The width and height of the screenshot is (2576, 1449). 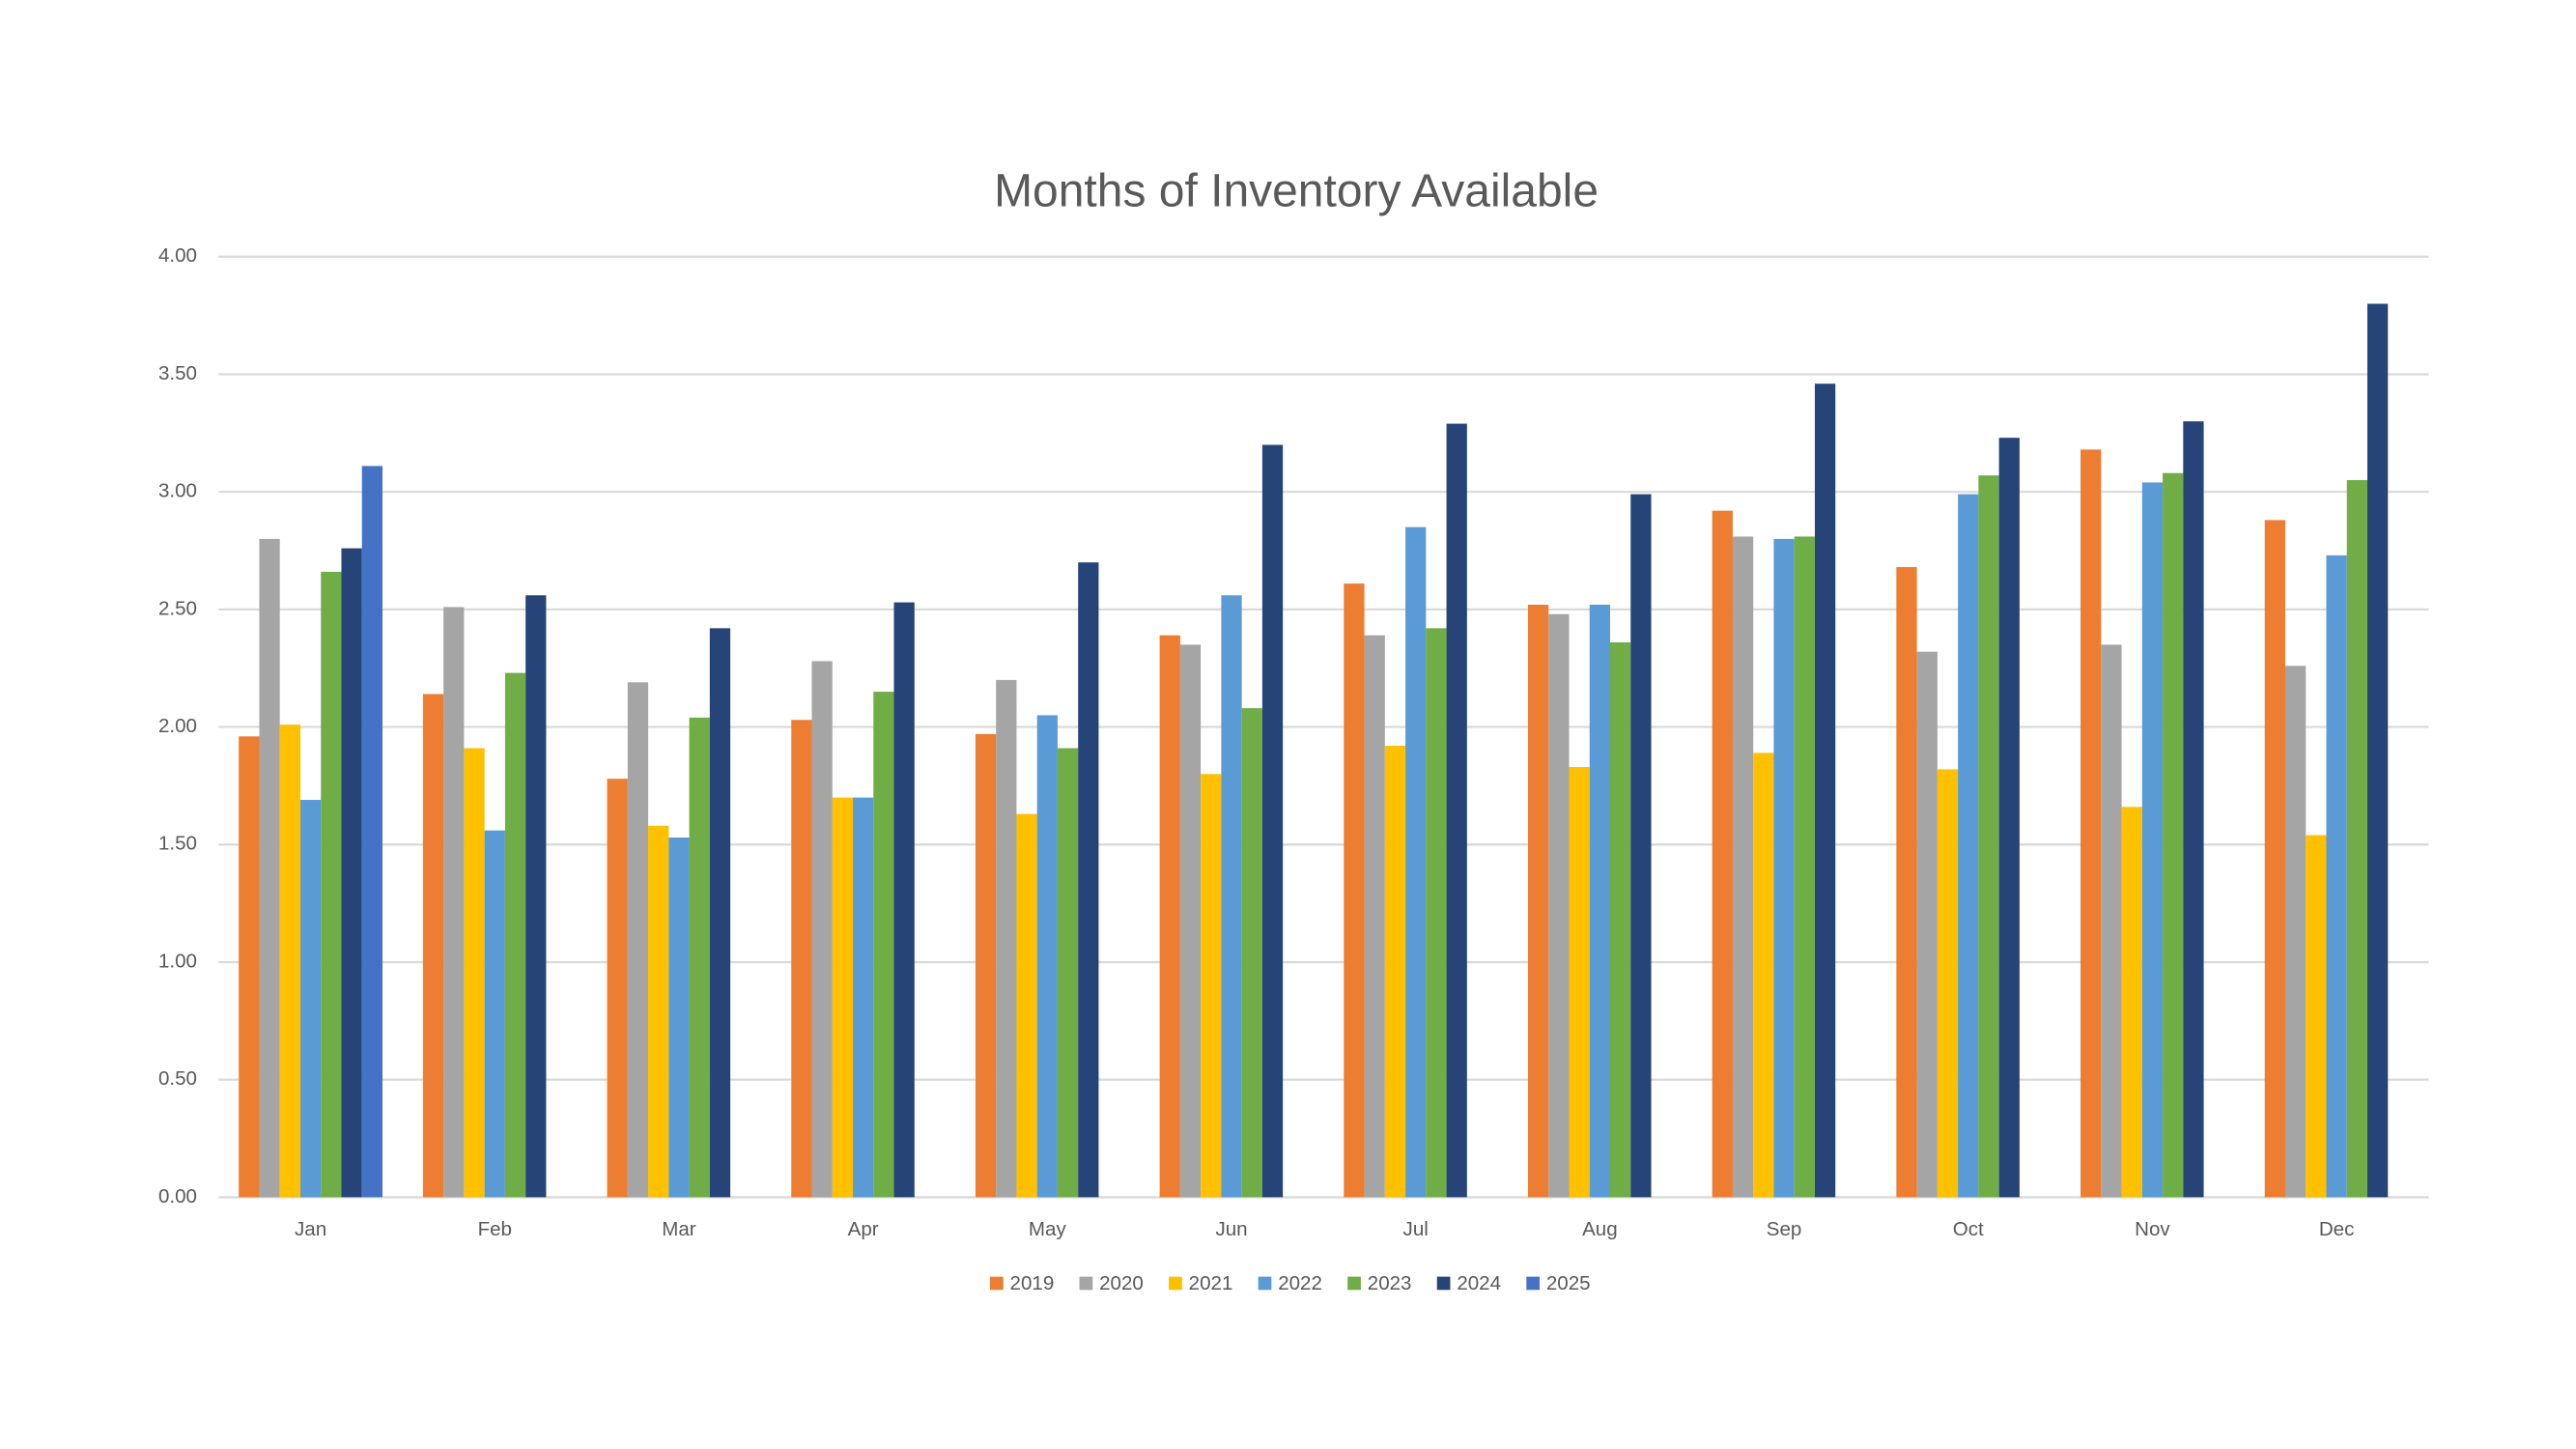 What do you see at coordinates (177, 961) in the screenshot?
I see `y-tick-label: 1.00` at bounding box center [177, 961].